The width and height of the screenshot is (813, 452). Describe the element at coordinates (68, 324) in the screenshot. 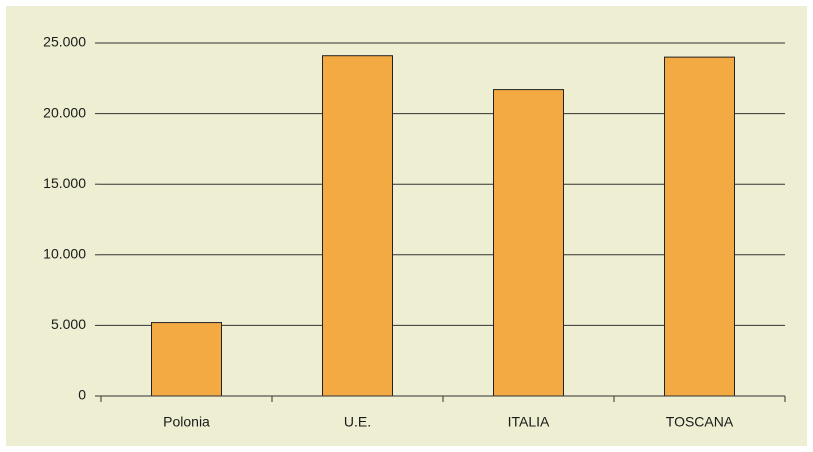

I see `y-tick-label: 5.000` at that location.